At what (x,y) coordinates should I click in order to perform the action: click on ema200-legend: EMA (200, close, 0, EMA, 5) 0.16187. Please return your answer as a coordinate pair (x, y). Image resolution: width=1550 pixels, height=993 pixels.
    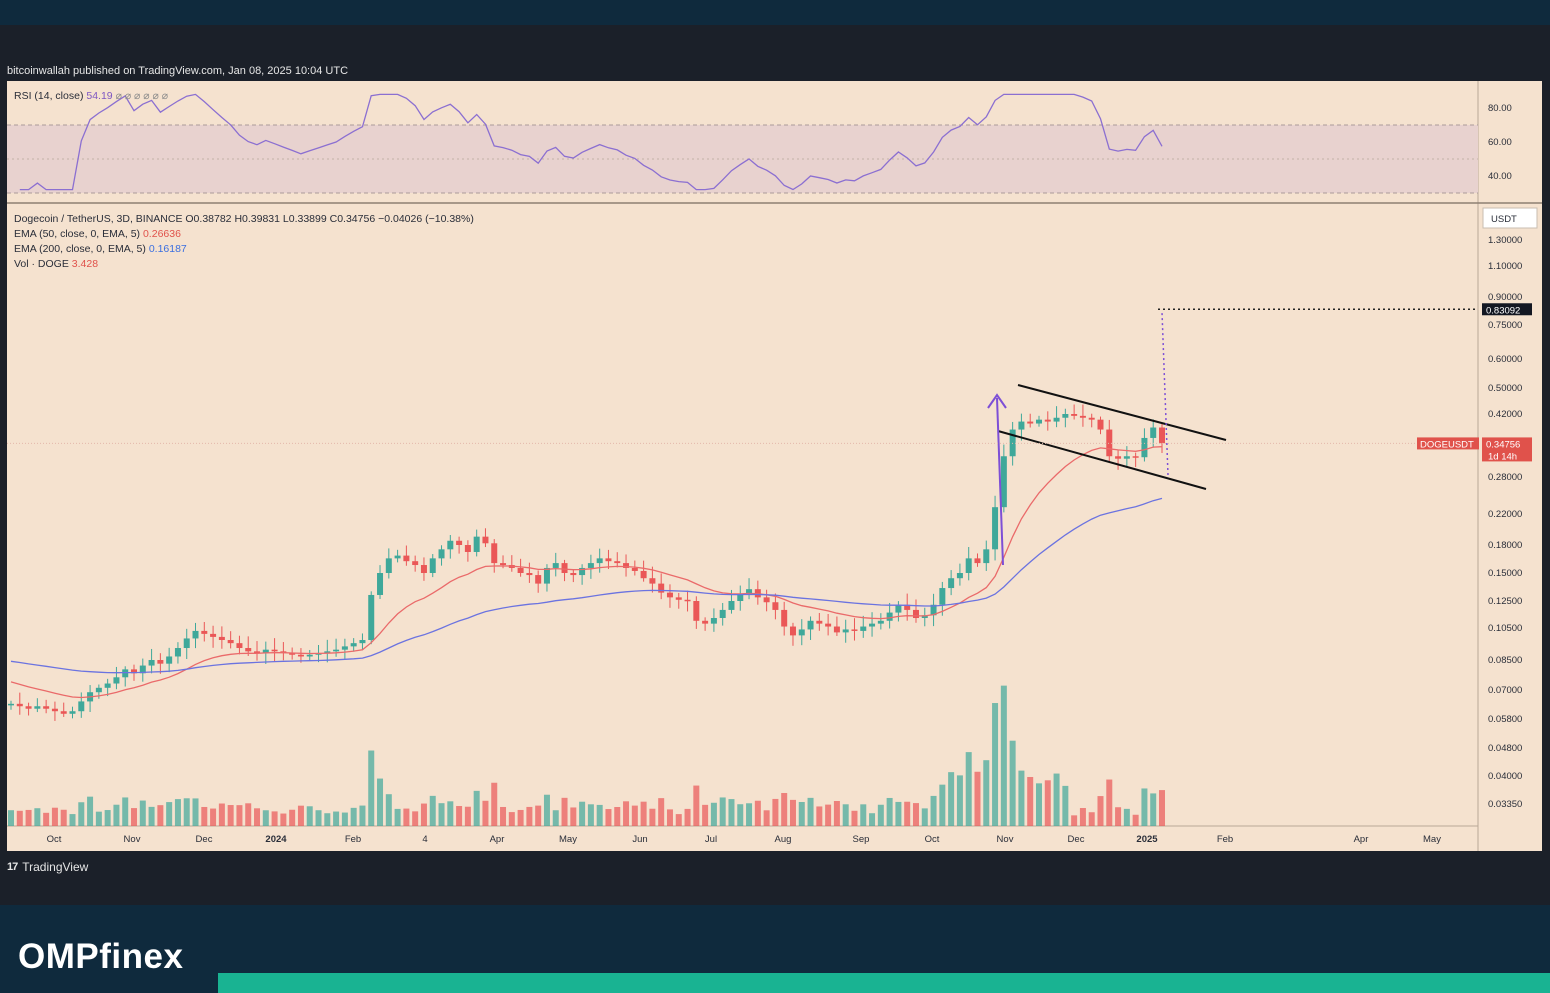
    Looking at the image, I should click on (100, 249).